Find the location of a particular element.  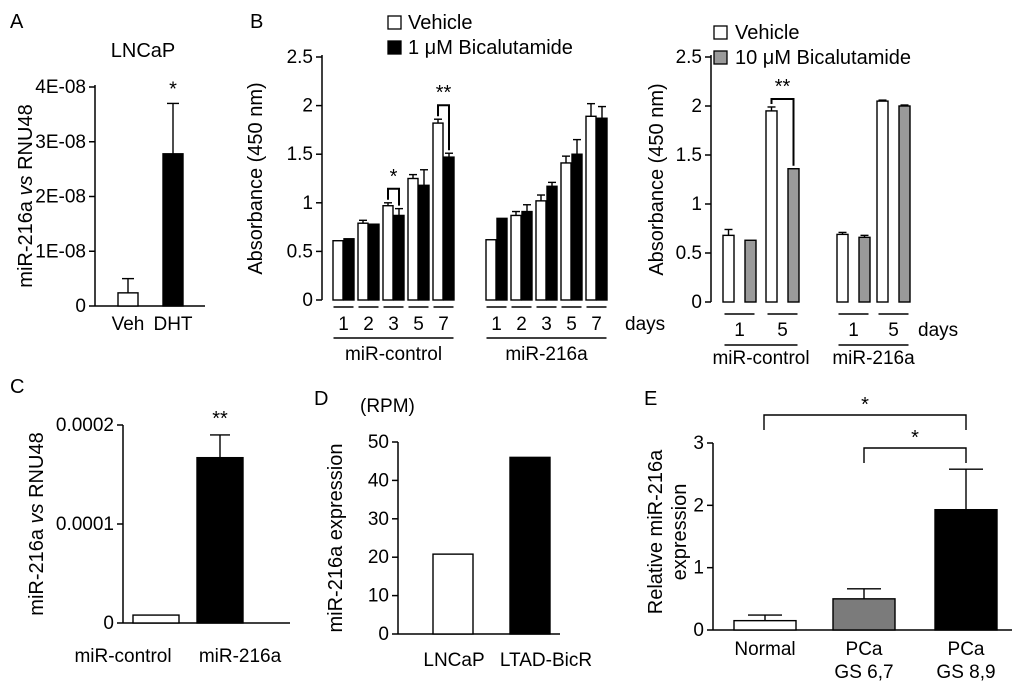

x-tick-label: PCa is located at coordinates (966, 649).